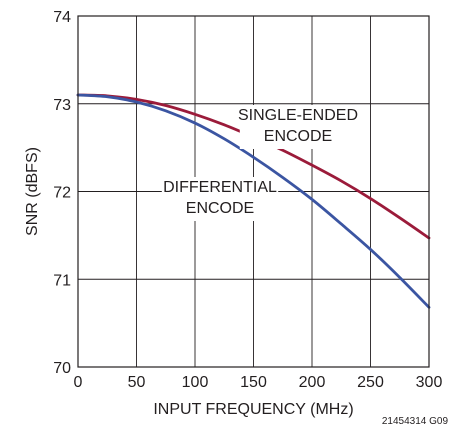 The image size is (456, 427). I want to click on y-tick-label: 73, so click(62, 105).